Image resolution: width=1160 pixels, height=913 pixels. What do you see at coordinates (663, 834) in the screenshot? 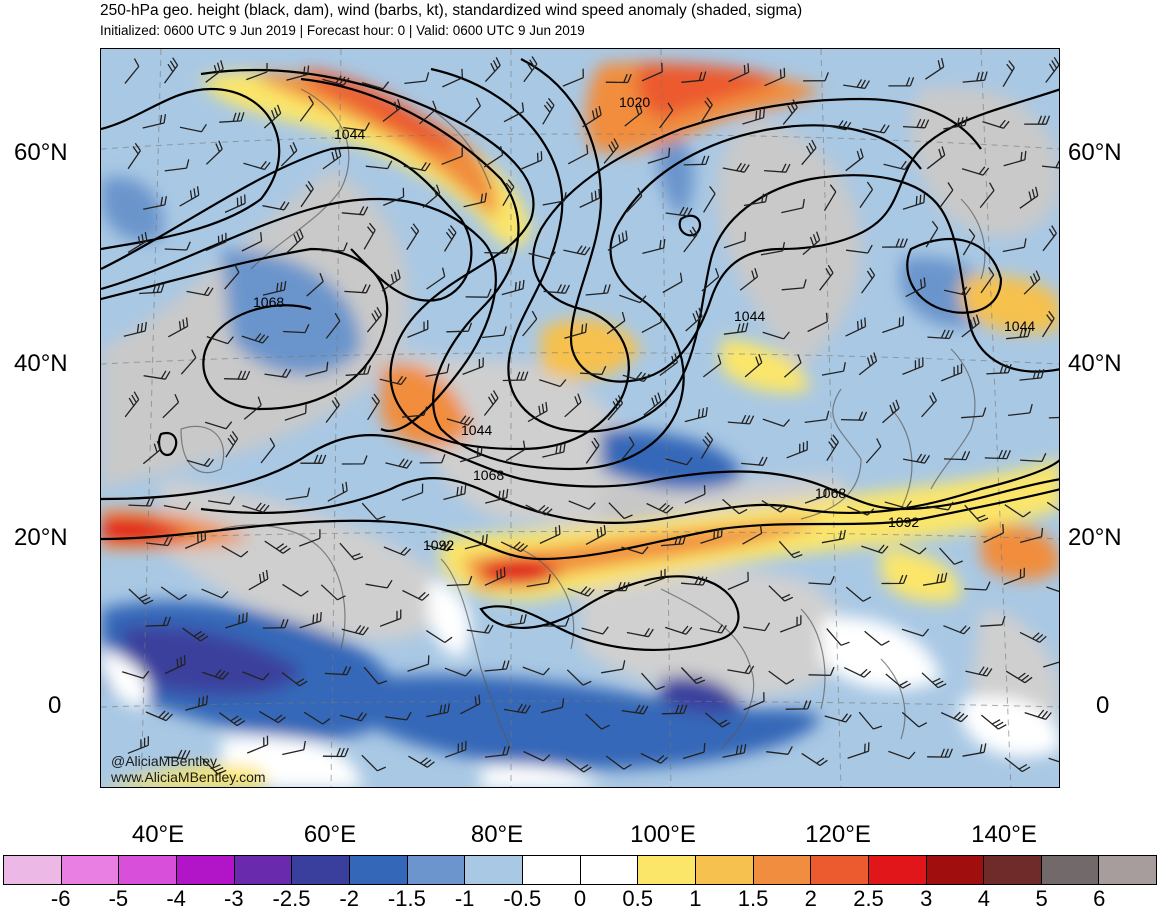
I see `lon-label: 100°E` at bounding box center [663, 834].